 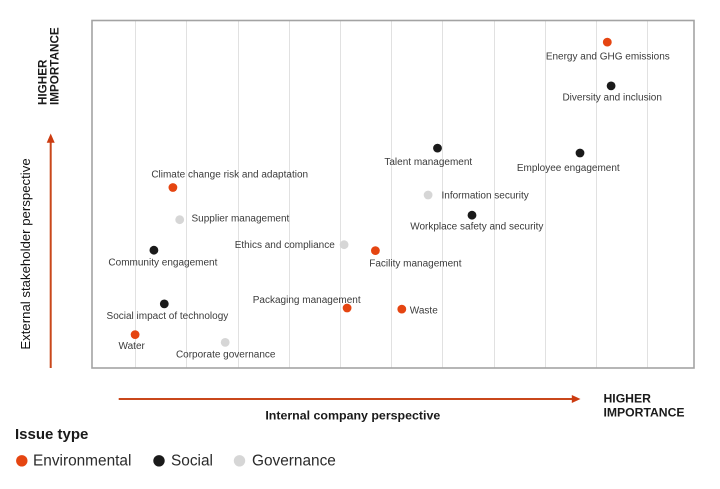 I want to click on svg-text: Internal company perspective, so click(x=352, y=416).